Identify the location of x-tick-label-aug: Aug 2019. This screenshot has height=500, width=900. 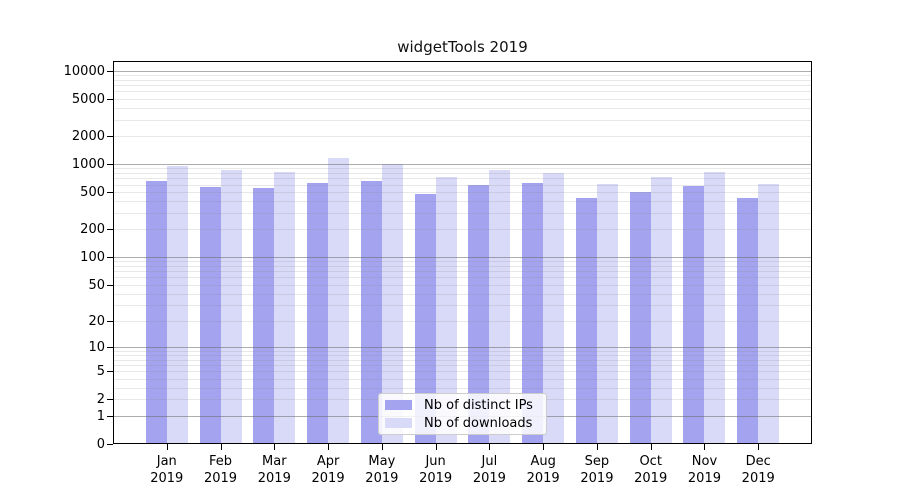
(543, 470).